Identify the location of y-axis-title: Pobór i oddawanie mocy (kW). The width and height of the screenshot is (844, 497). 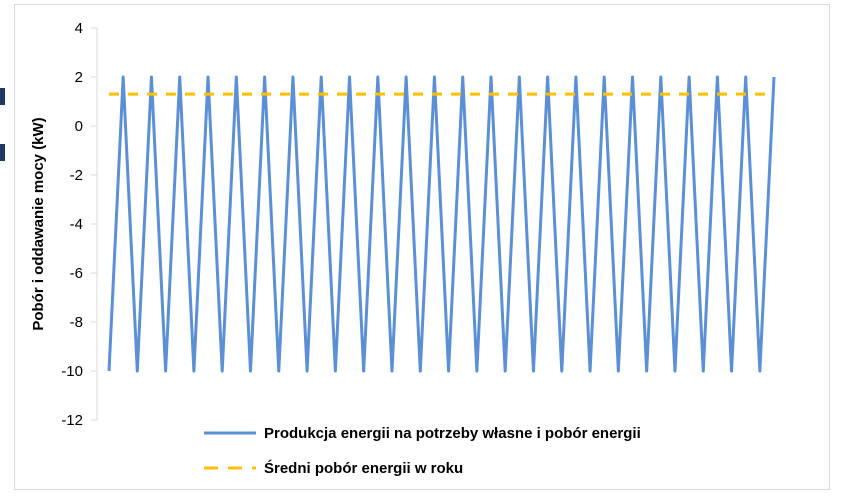
(38, 223).